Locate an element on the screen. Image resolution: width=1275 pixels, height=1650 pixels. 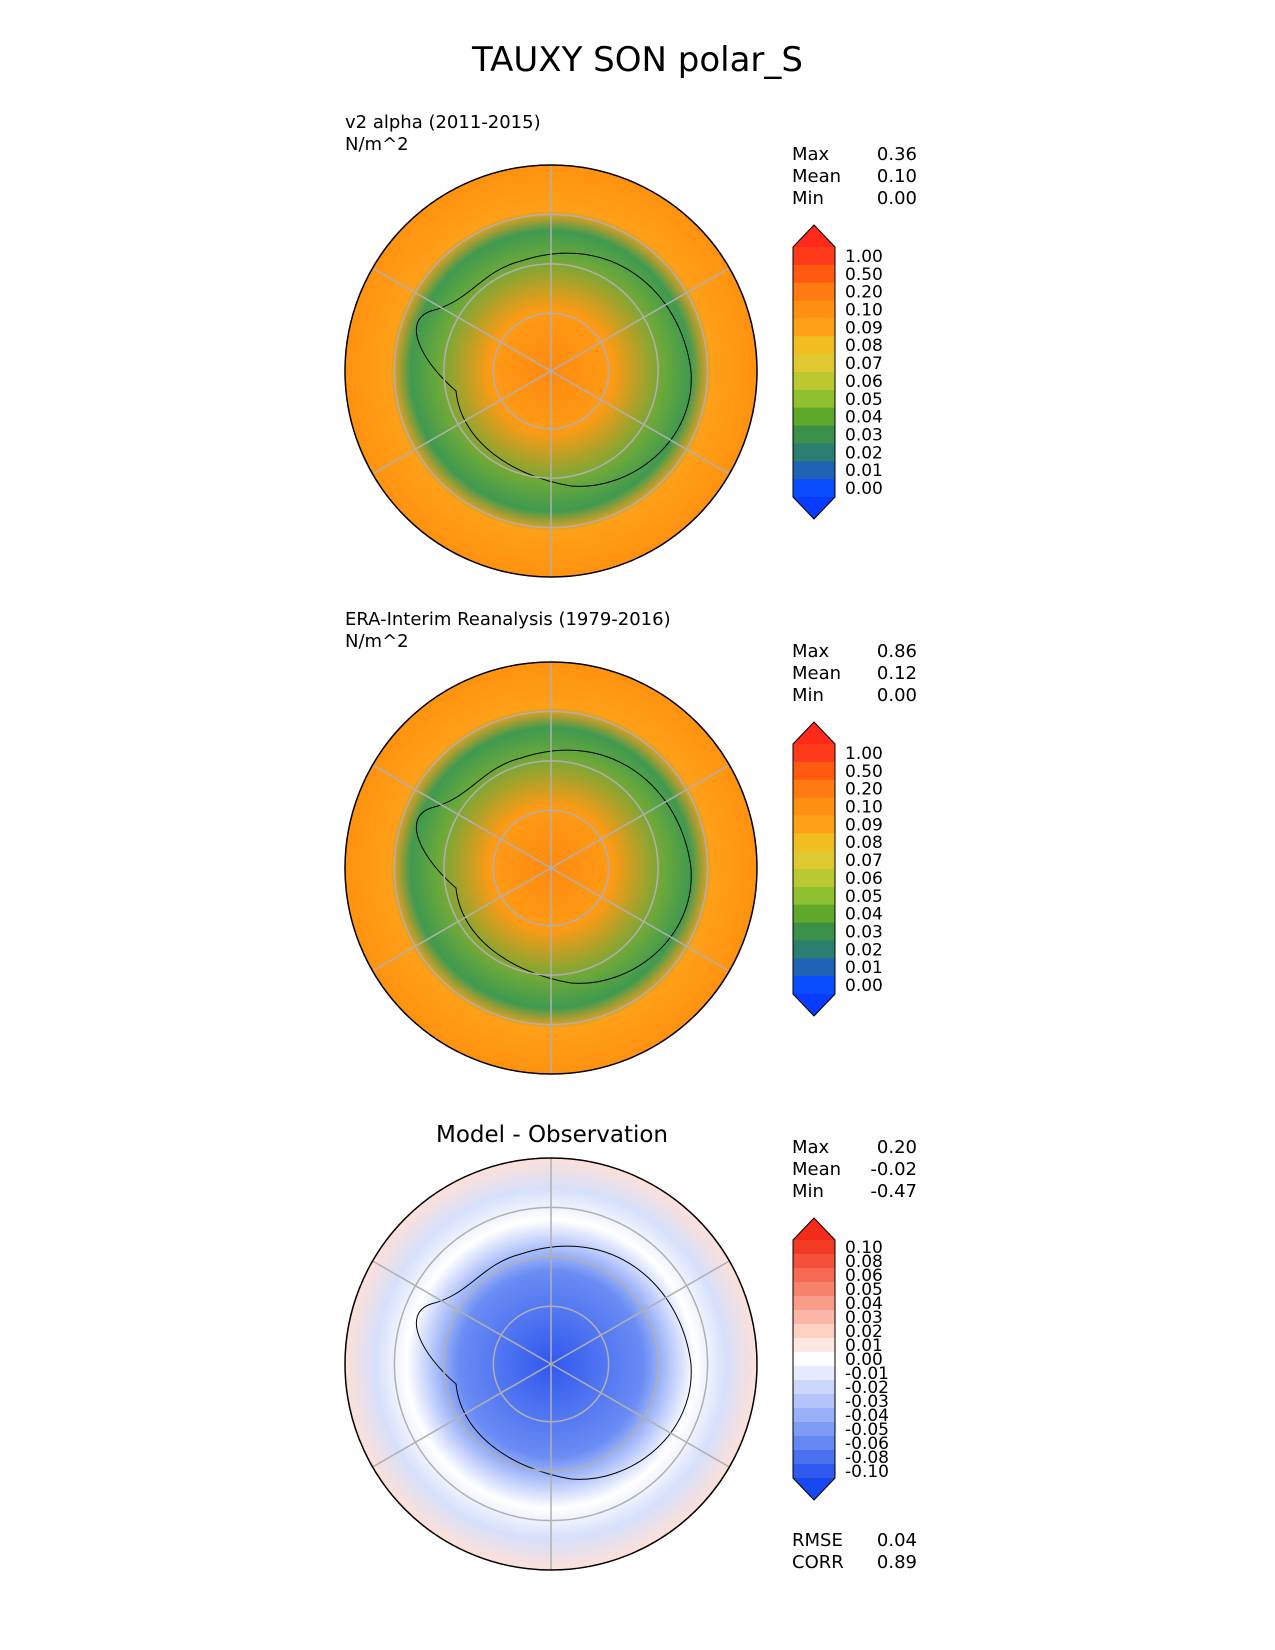
panel2-units: N/m^2 is located at coordinates (377, 641).